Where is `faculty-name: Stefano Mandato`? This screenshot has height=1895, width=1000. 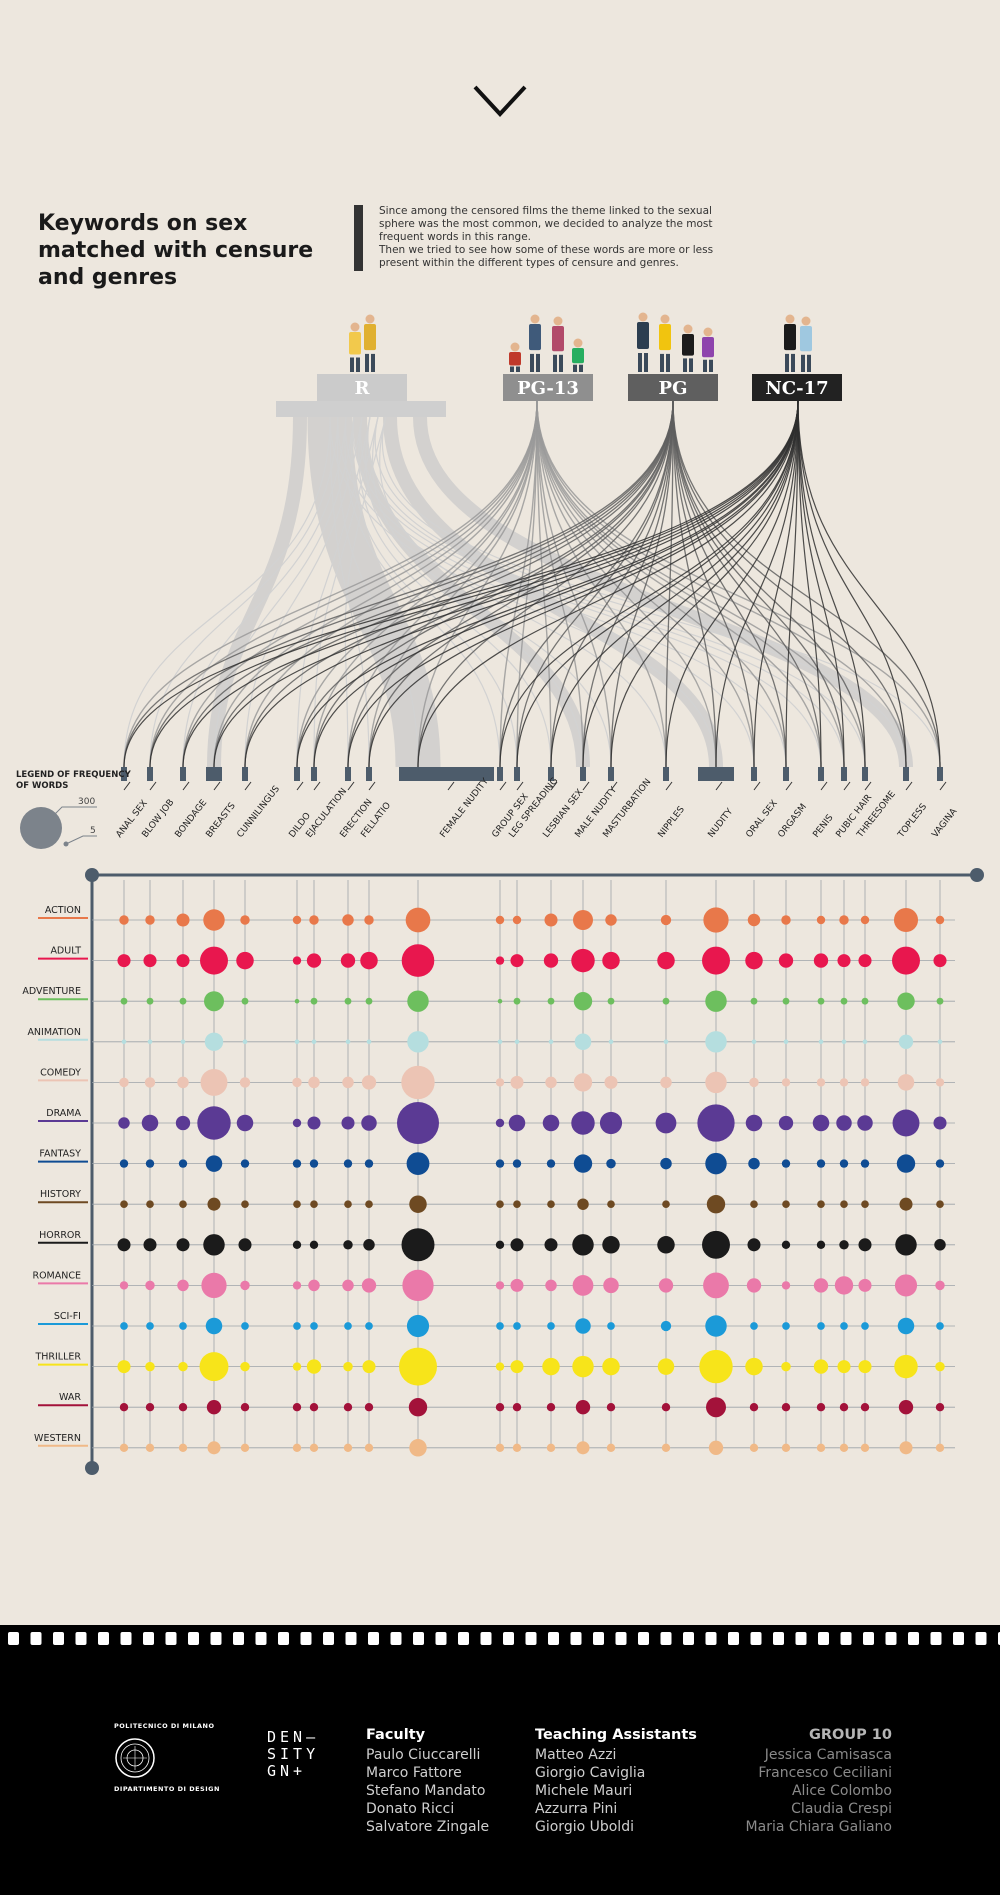
faculty-name: Stefano Mandato is located at coordinates (426, 1791).